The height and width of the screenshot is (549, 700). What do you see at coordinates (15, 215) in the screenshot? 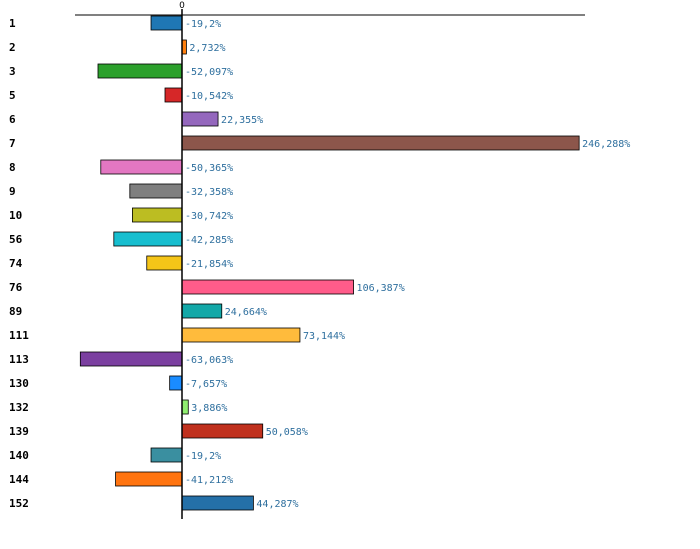
I see `category-label: 10` at bounding box center [15, 215].